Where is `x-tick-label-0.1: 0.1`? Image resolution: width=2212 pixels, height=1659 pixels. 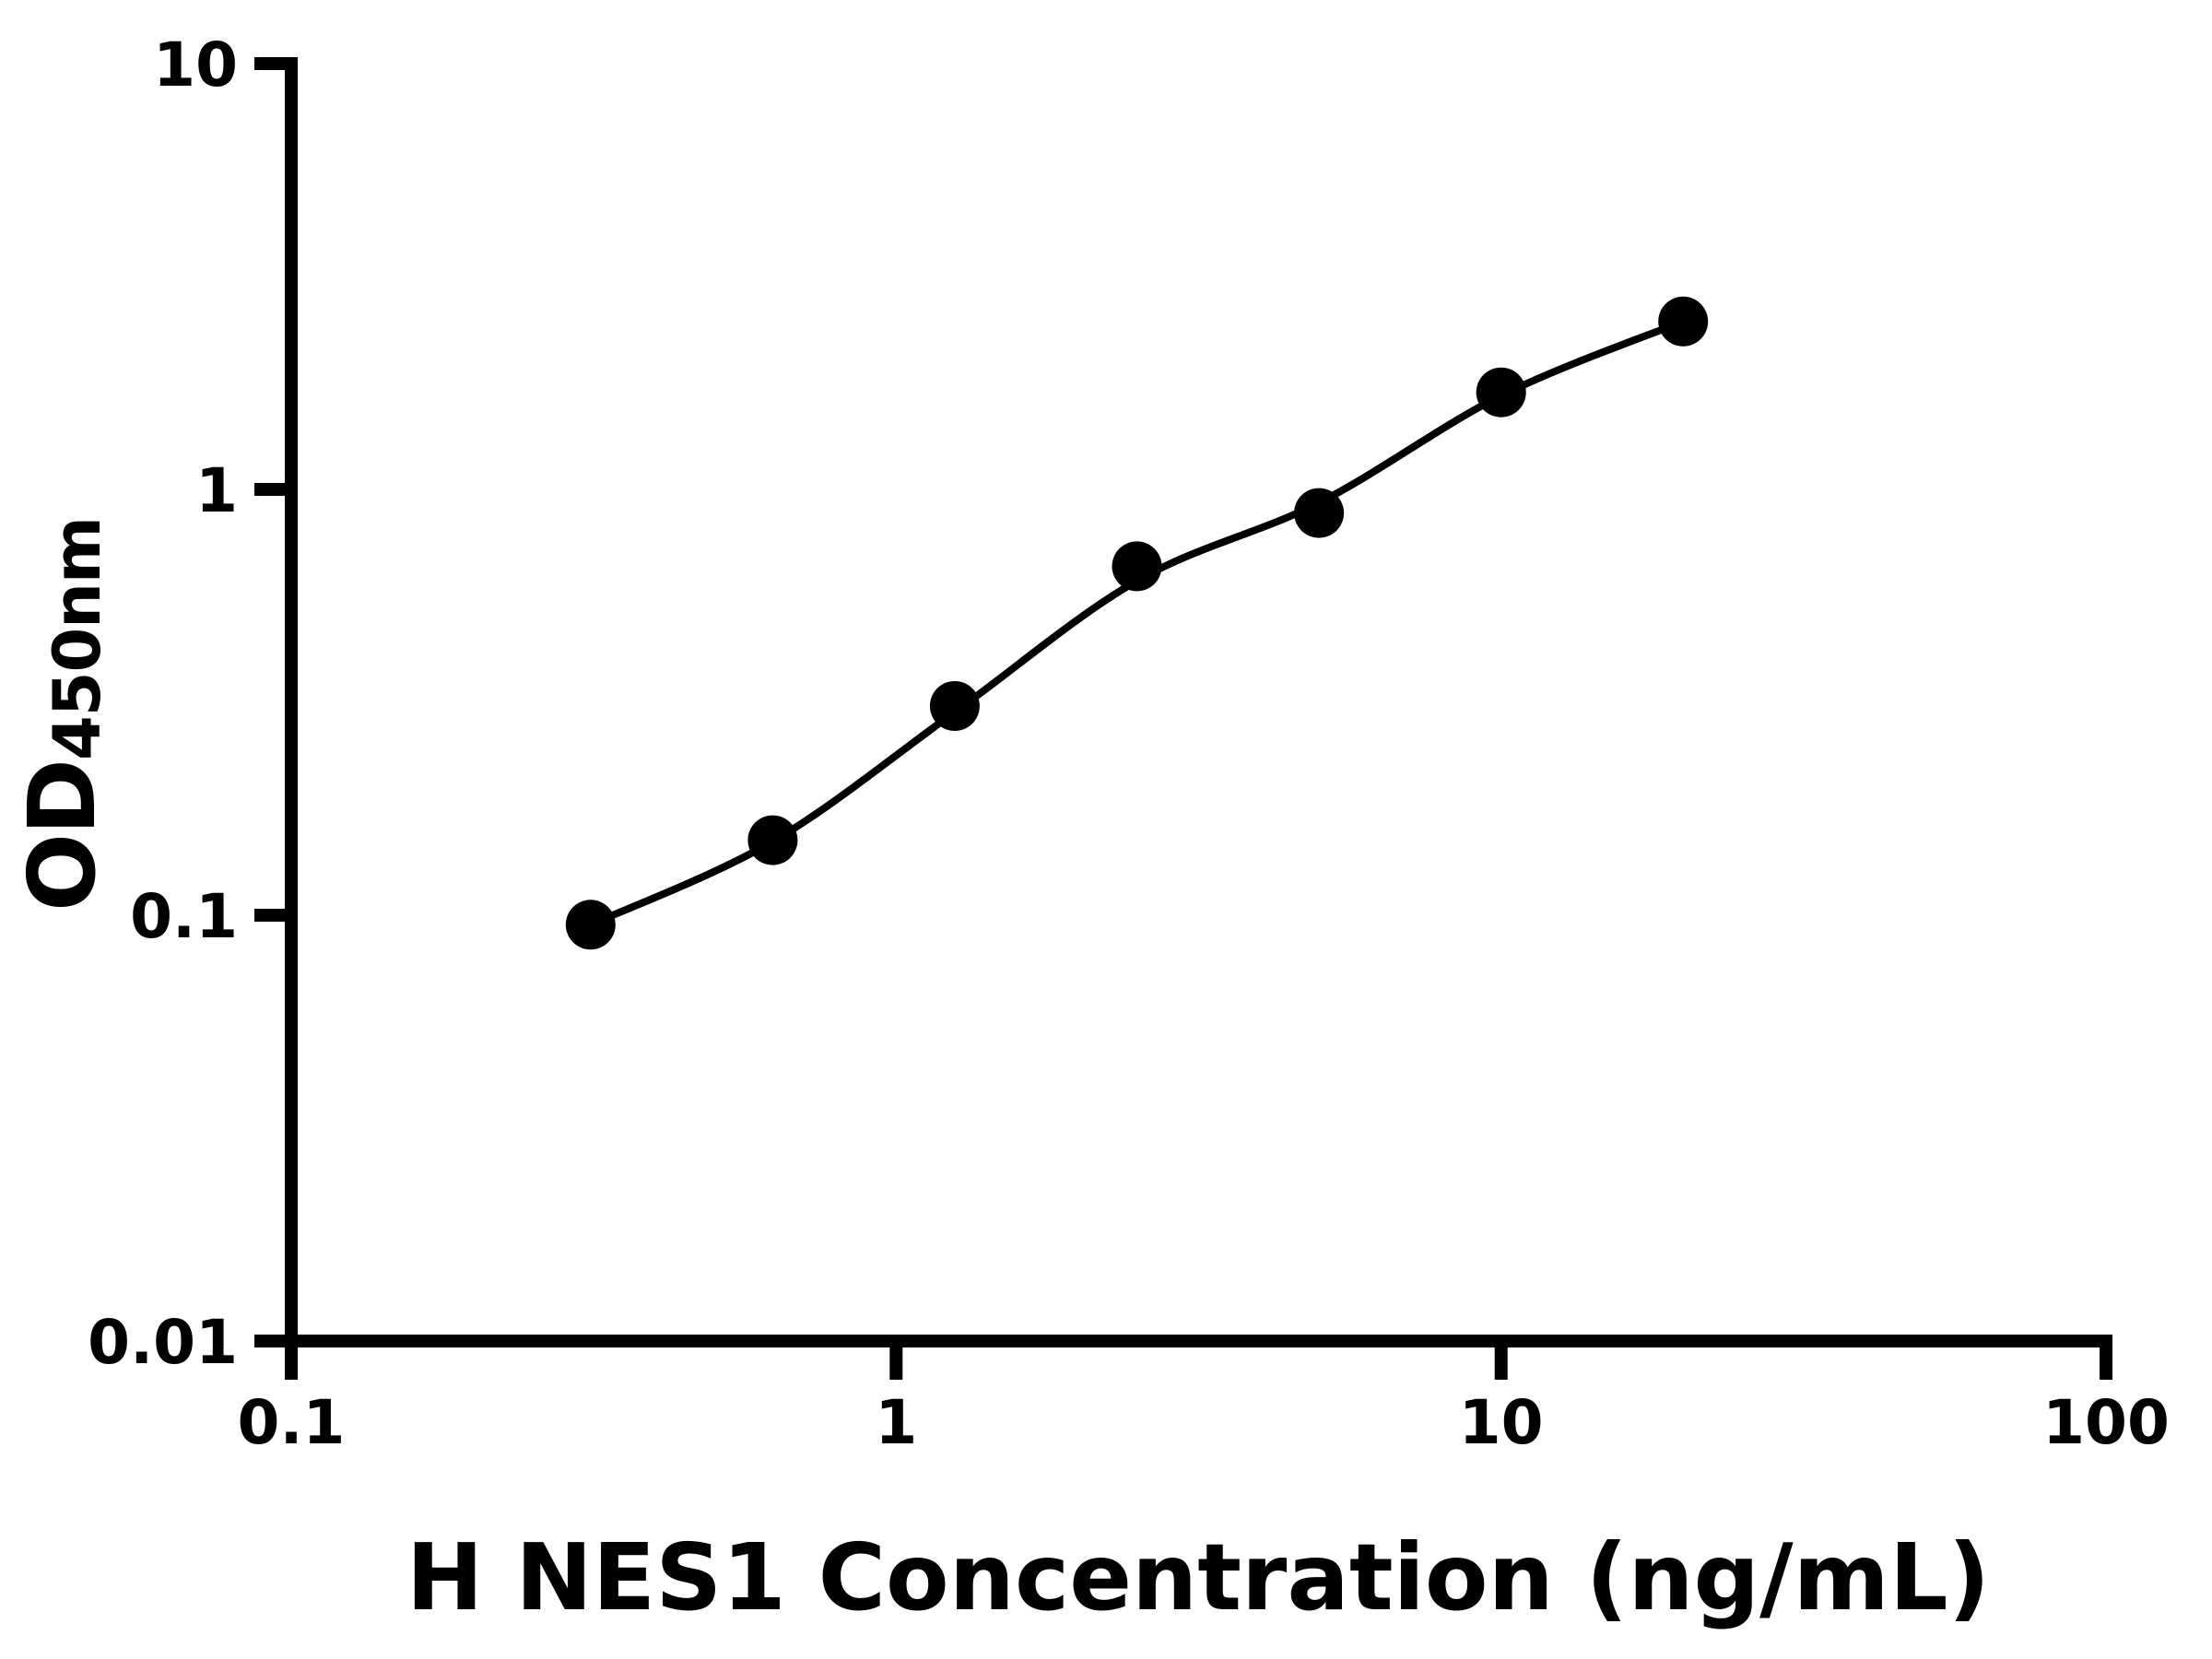 x-tick-label-0.1: 0.1 is located at coordinates (291, 1422).